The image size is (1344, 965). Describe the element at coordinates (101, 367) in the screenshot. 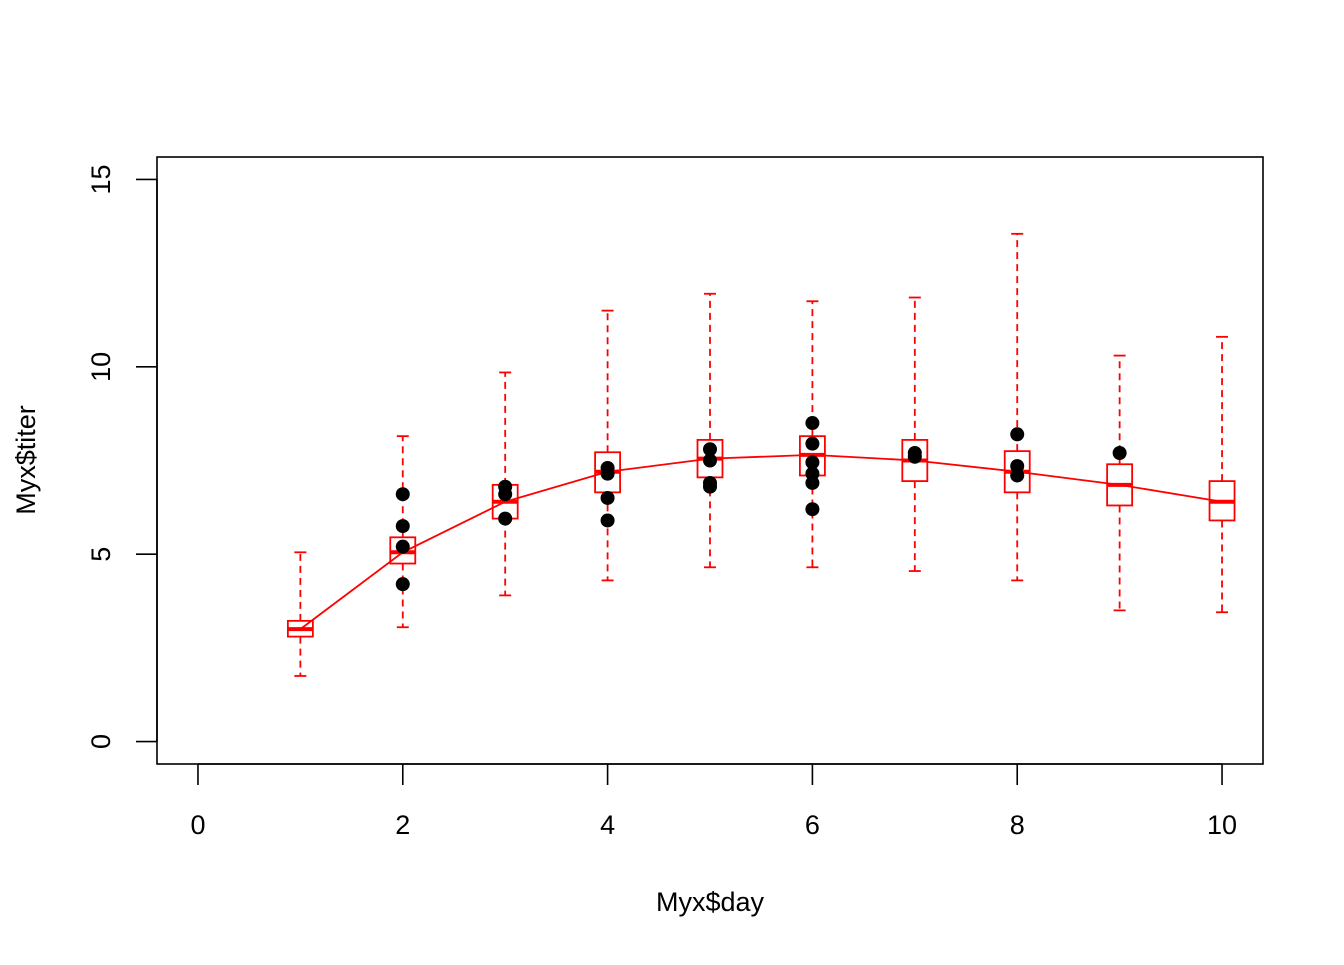

I see `y-tick-label-2: 10` at that location.